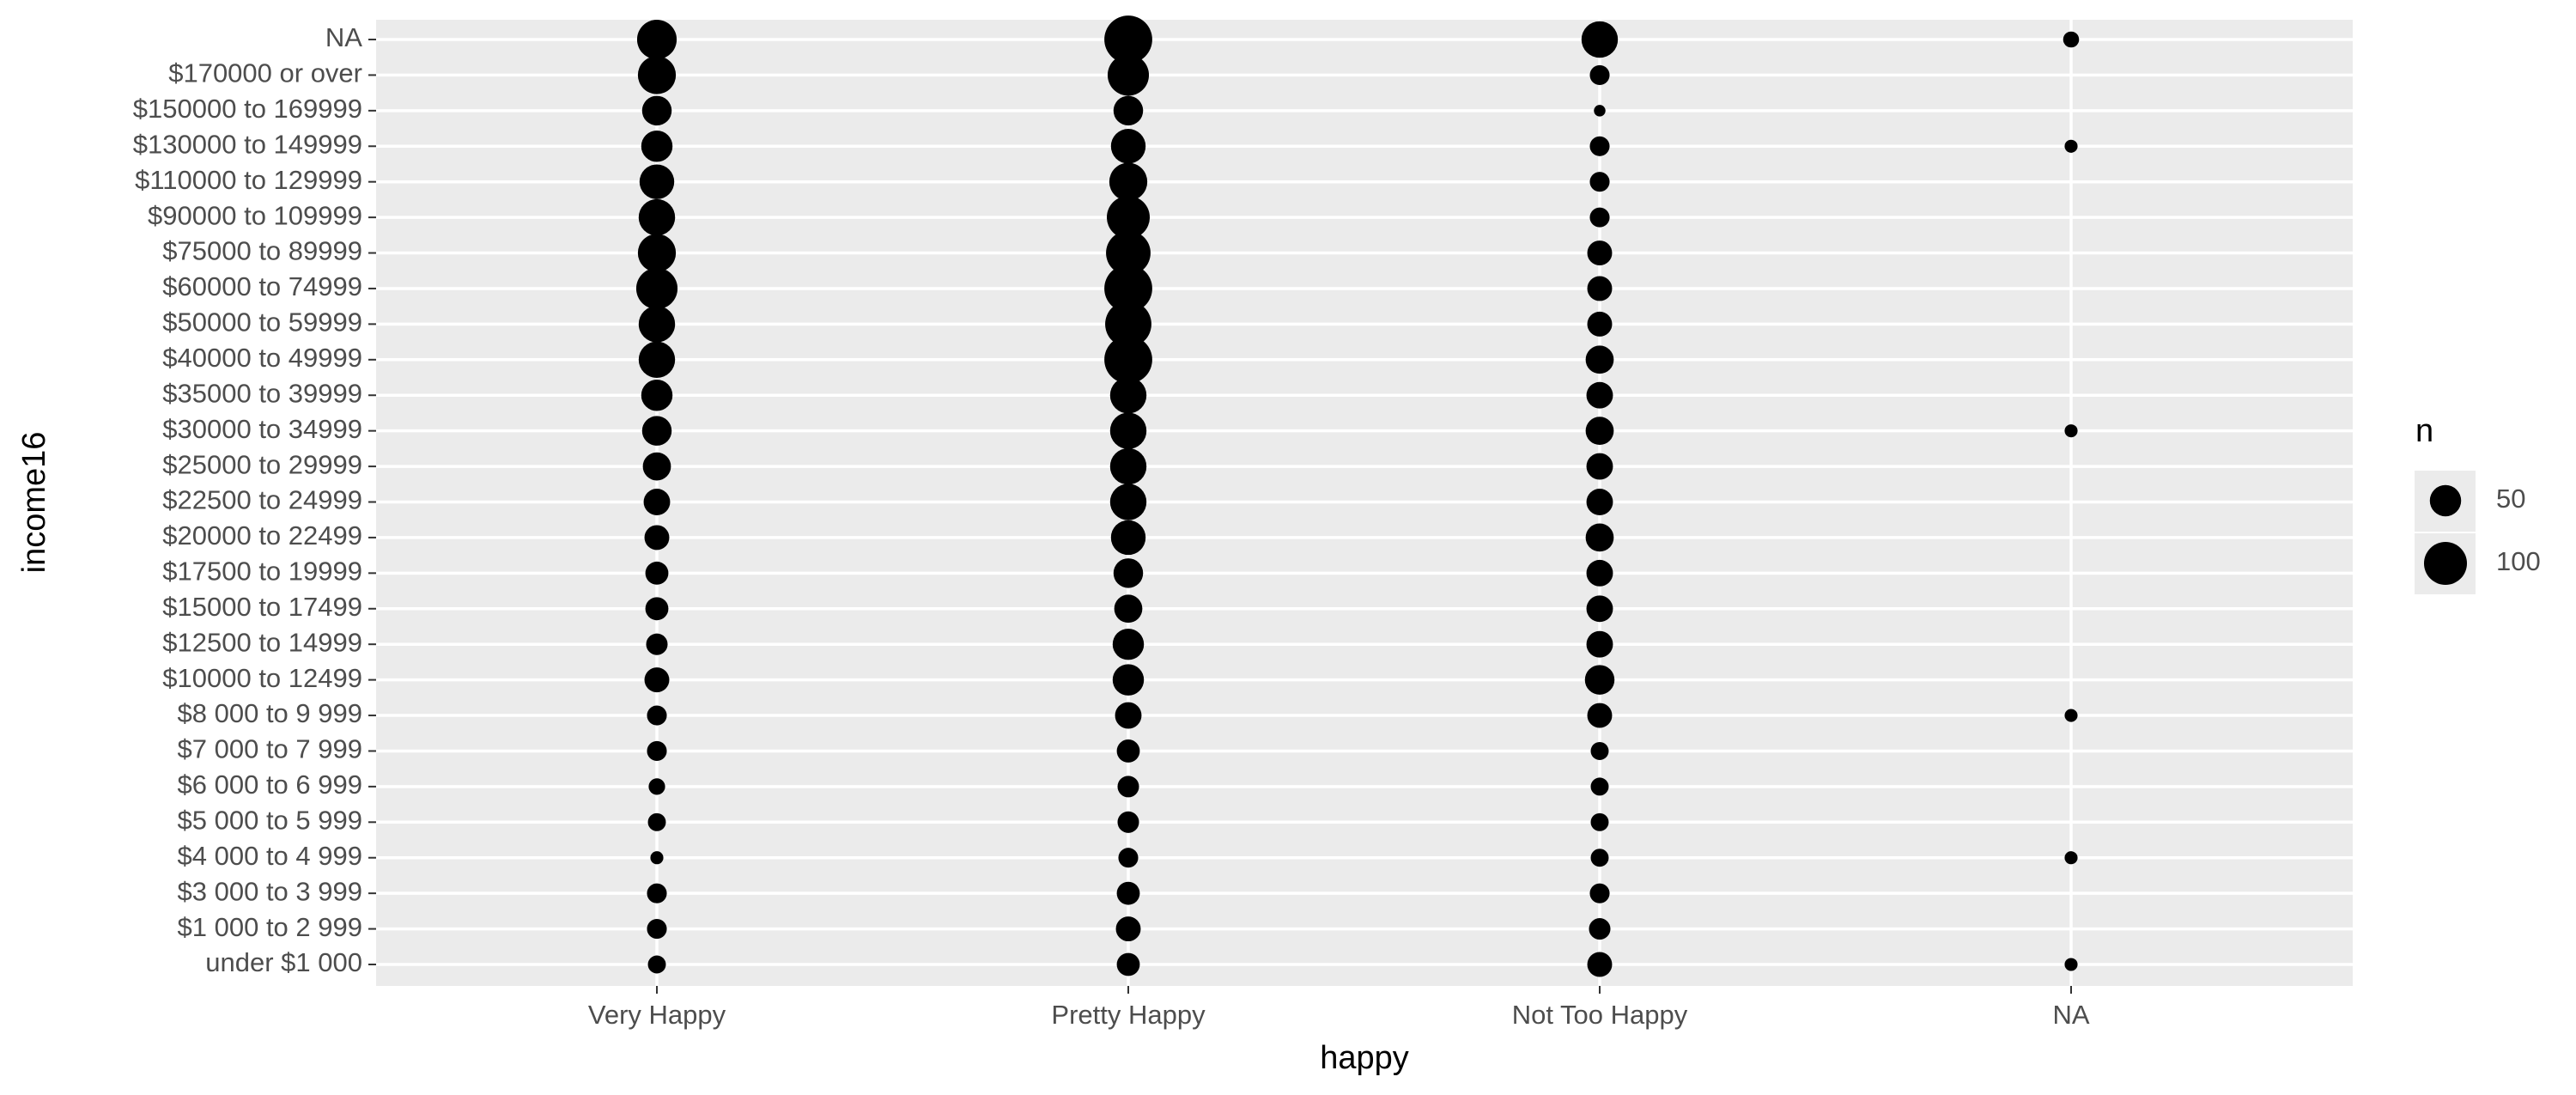 Image resolution: width=2576 pixels, height=1095 pixels. What do you see at coordinates (262, 464) in the screenshot?
I see `y-tick-label: $25000 to 29999` at bounding box center [262, 464].